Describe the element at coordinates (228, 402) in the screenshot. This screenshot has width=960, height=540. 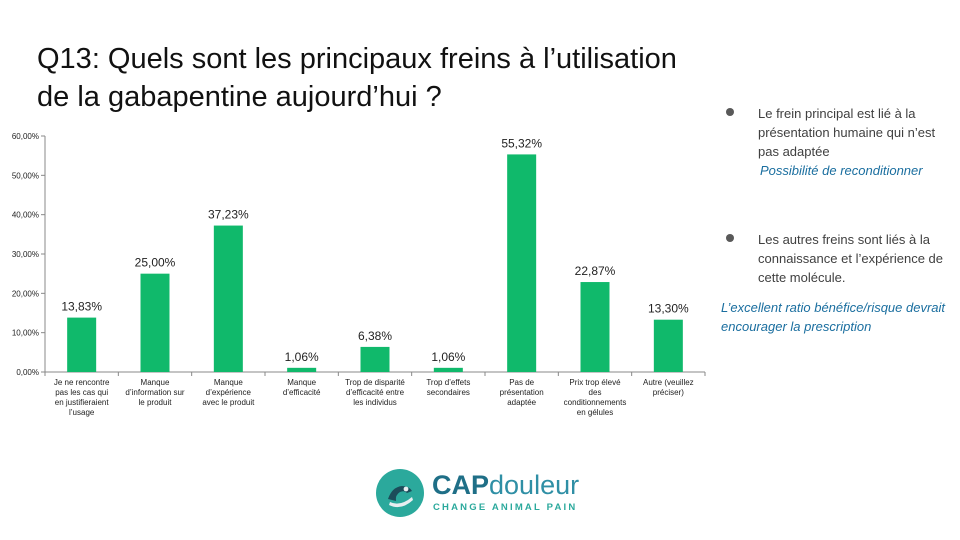
I see `category-label-line: avec le produit` at that location.